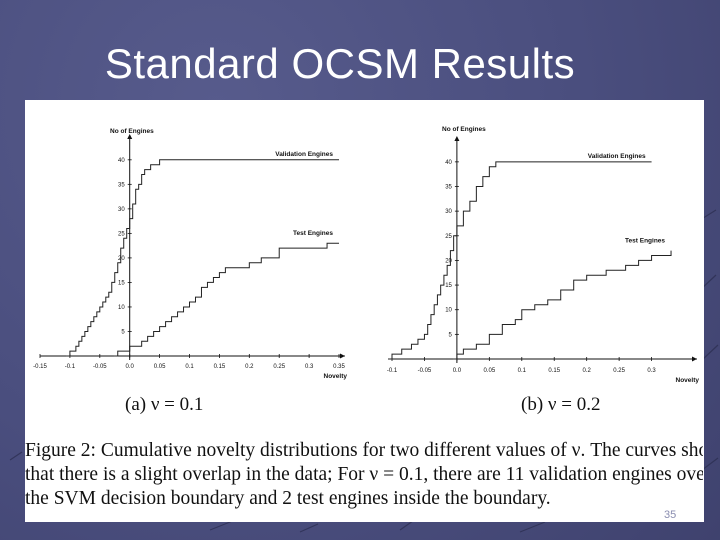 This screenshot has width=720, height=540. Describe the element at coordinates (448, 163) in the screenshot. I see `y-tick-label-b: 40` at that location.